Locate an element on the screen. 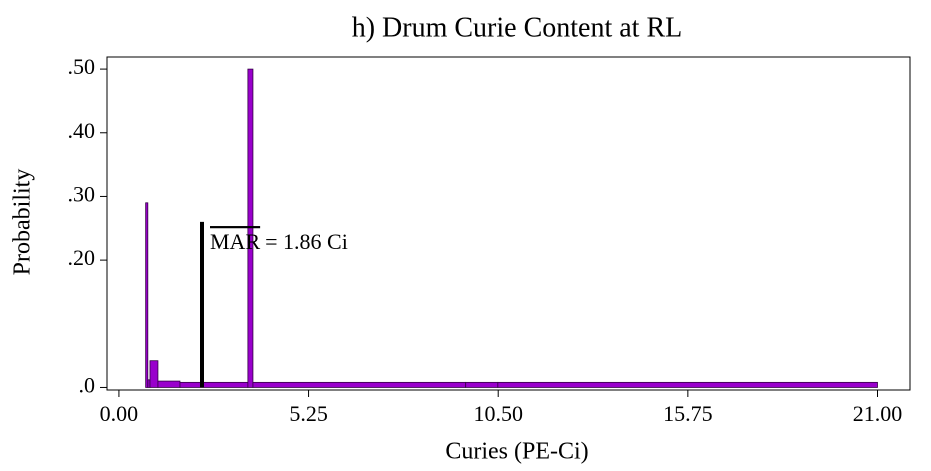 Image resolution: width=931 pixels, height=471 pixels. x-tick-label: 21.00 is located at coordinates (878, 413).